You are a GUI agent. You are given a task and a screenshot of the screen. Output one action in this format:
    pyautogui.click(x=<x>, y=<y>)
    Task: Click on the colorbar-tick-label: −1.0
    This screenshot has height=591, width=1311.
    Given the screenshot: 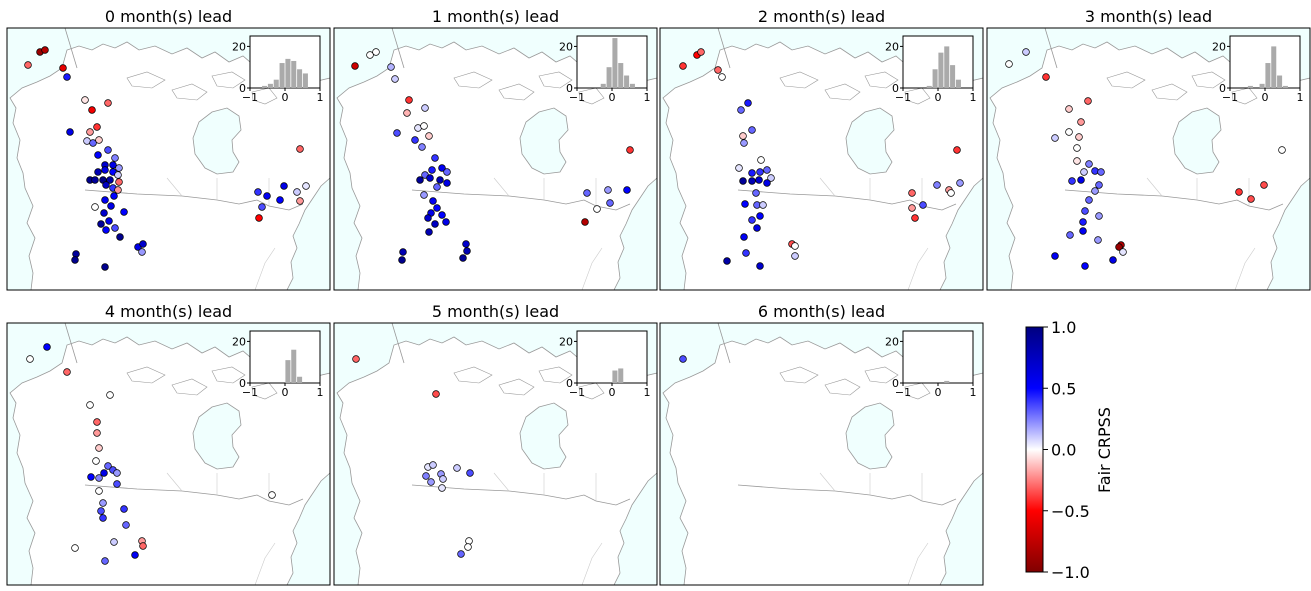 What is the action you would take?
    pyautogui.click(x=1070, y=572)
    